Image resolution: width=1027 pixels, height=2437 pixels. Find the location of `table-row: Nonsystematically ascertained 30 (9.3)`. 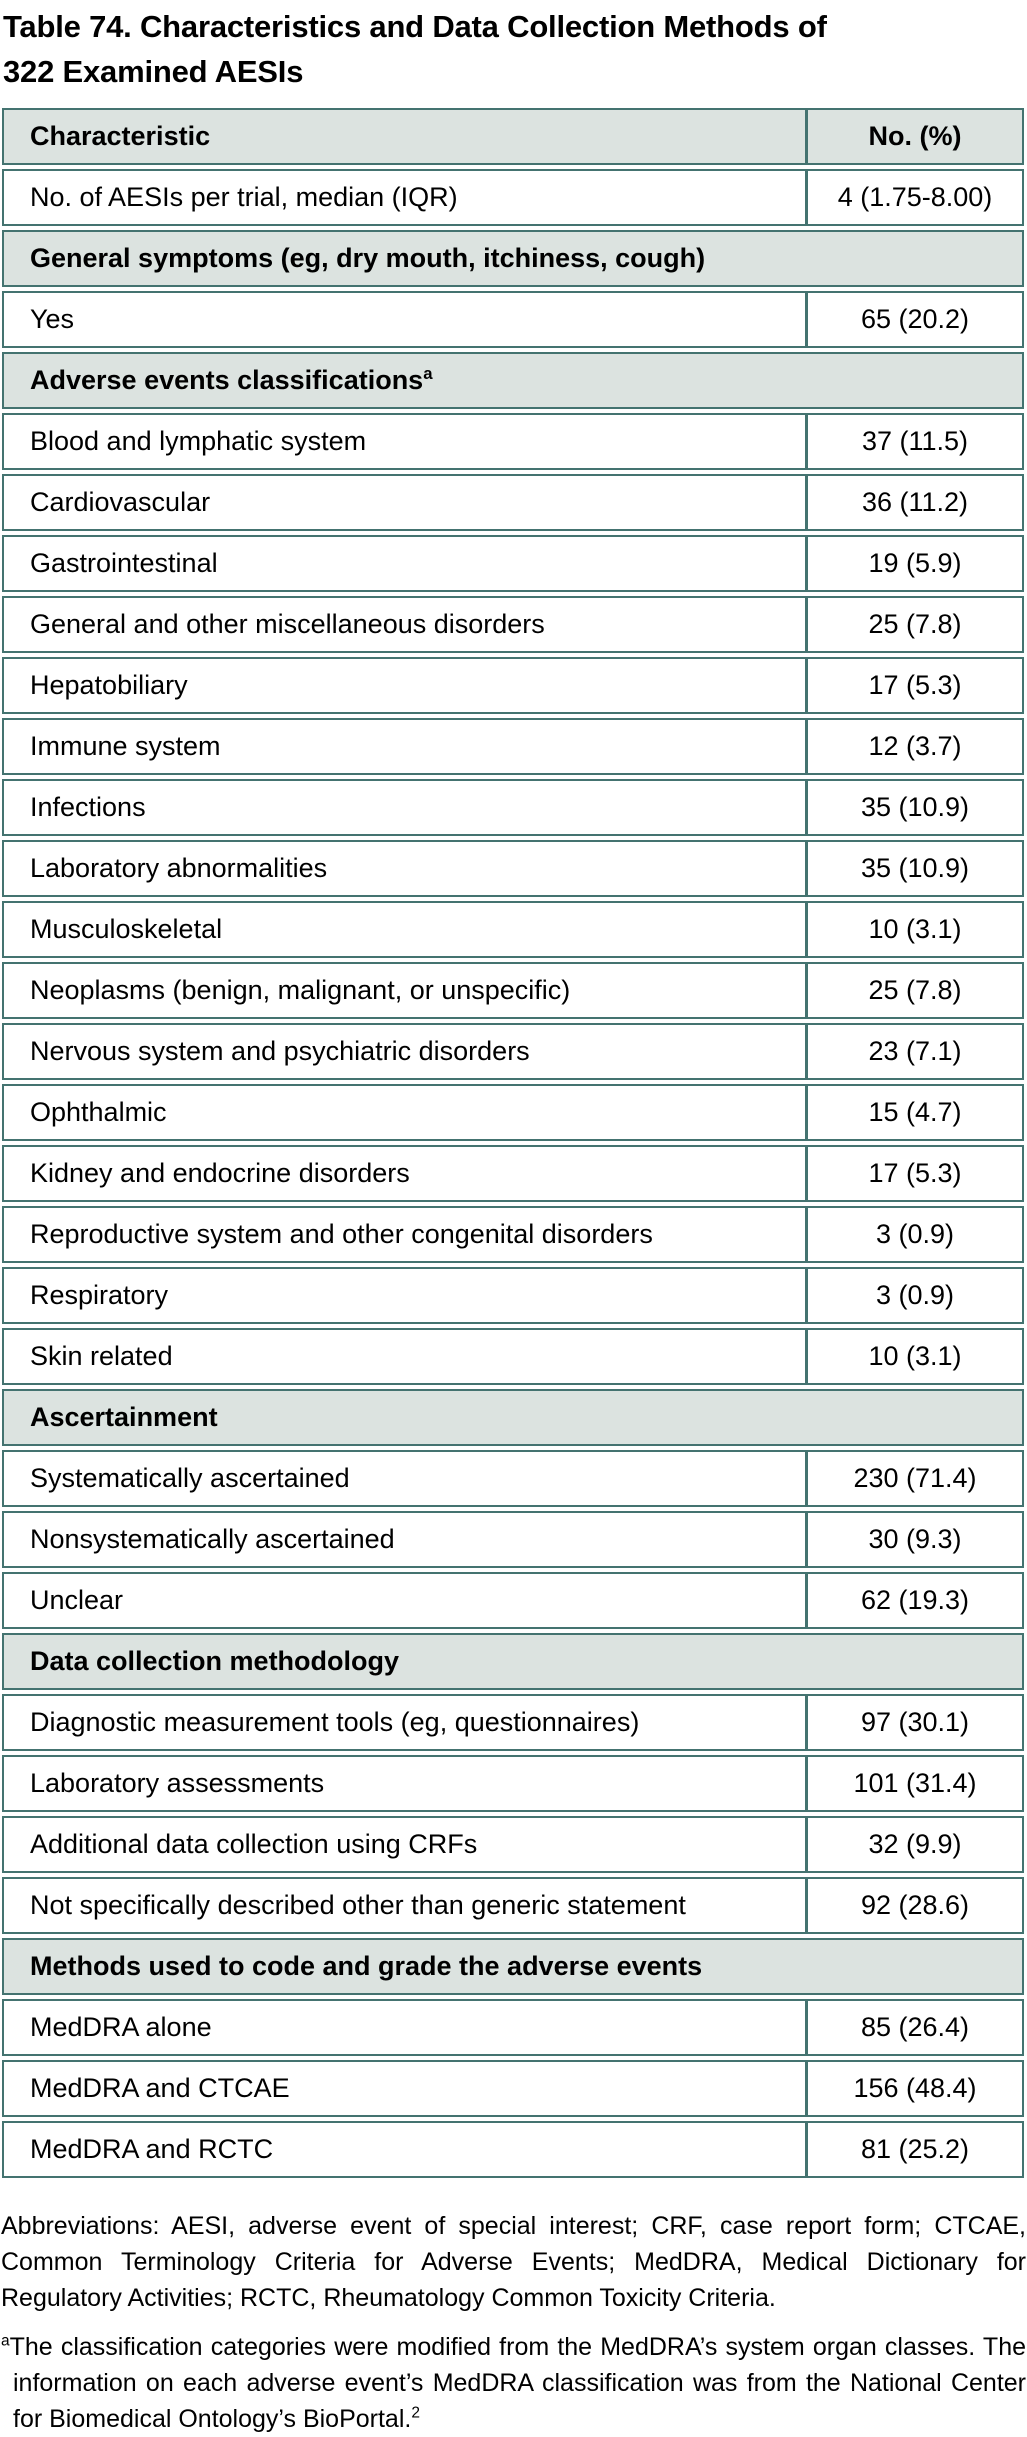

table-row: Nonsystematically ascertained 30 (9.3) is located at coordinates (513, 1539).